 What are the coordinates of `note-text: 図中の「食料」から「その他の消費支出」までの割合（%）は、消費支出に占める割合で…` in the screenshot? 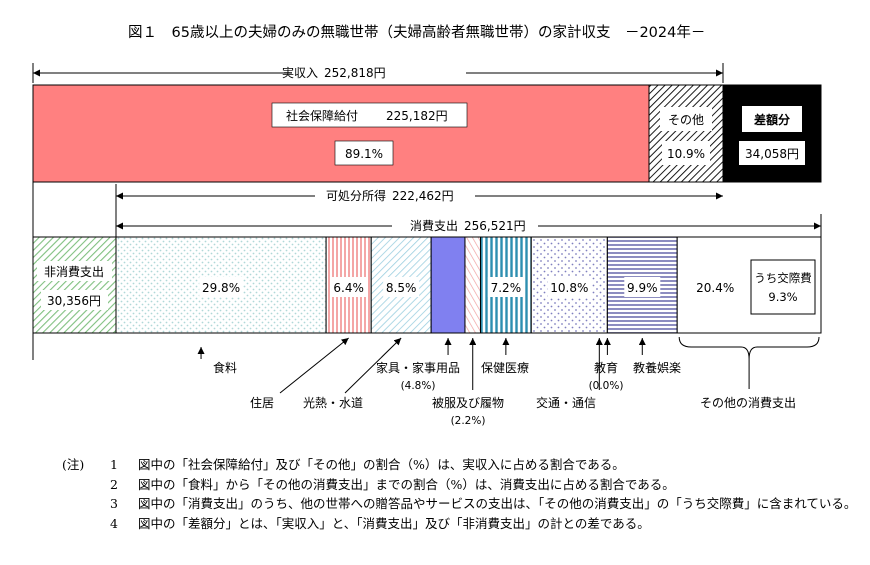 It's located at (406, 484).